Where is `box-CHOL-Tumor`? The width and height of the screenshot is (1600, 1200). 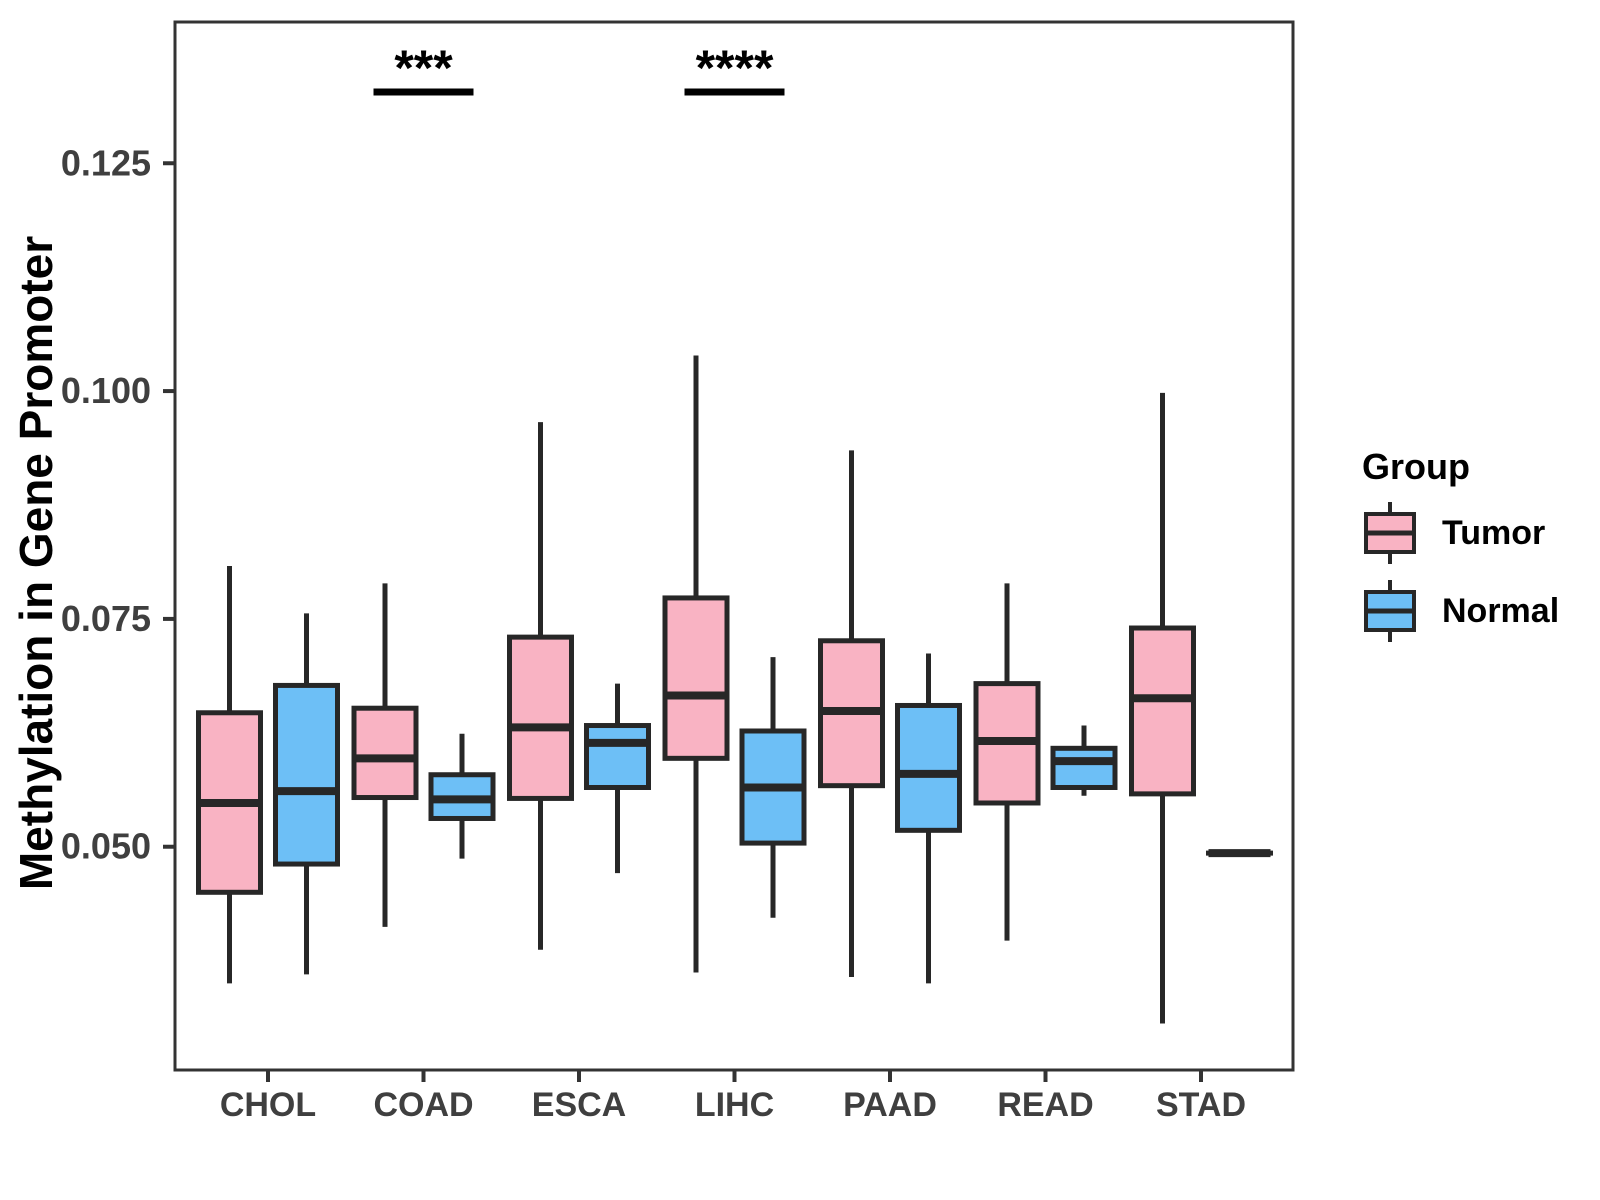 box-CHOL-Tumor is located at coordinates (229, 775).